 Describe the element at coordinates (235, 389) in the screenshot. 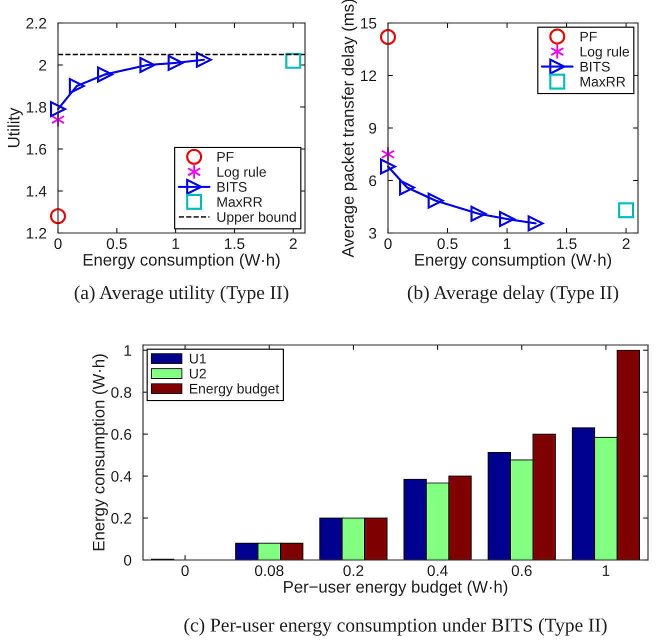

I see `legend-label: Energy budget` at that location.